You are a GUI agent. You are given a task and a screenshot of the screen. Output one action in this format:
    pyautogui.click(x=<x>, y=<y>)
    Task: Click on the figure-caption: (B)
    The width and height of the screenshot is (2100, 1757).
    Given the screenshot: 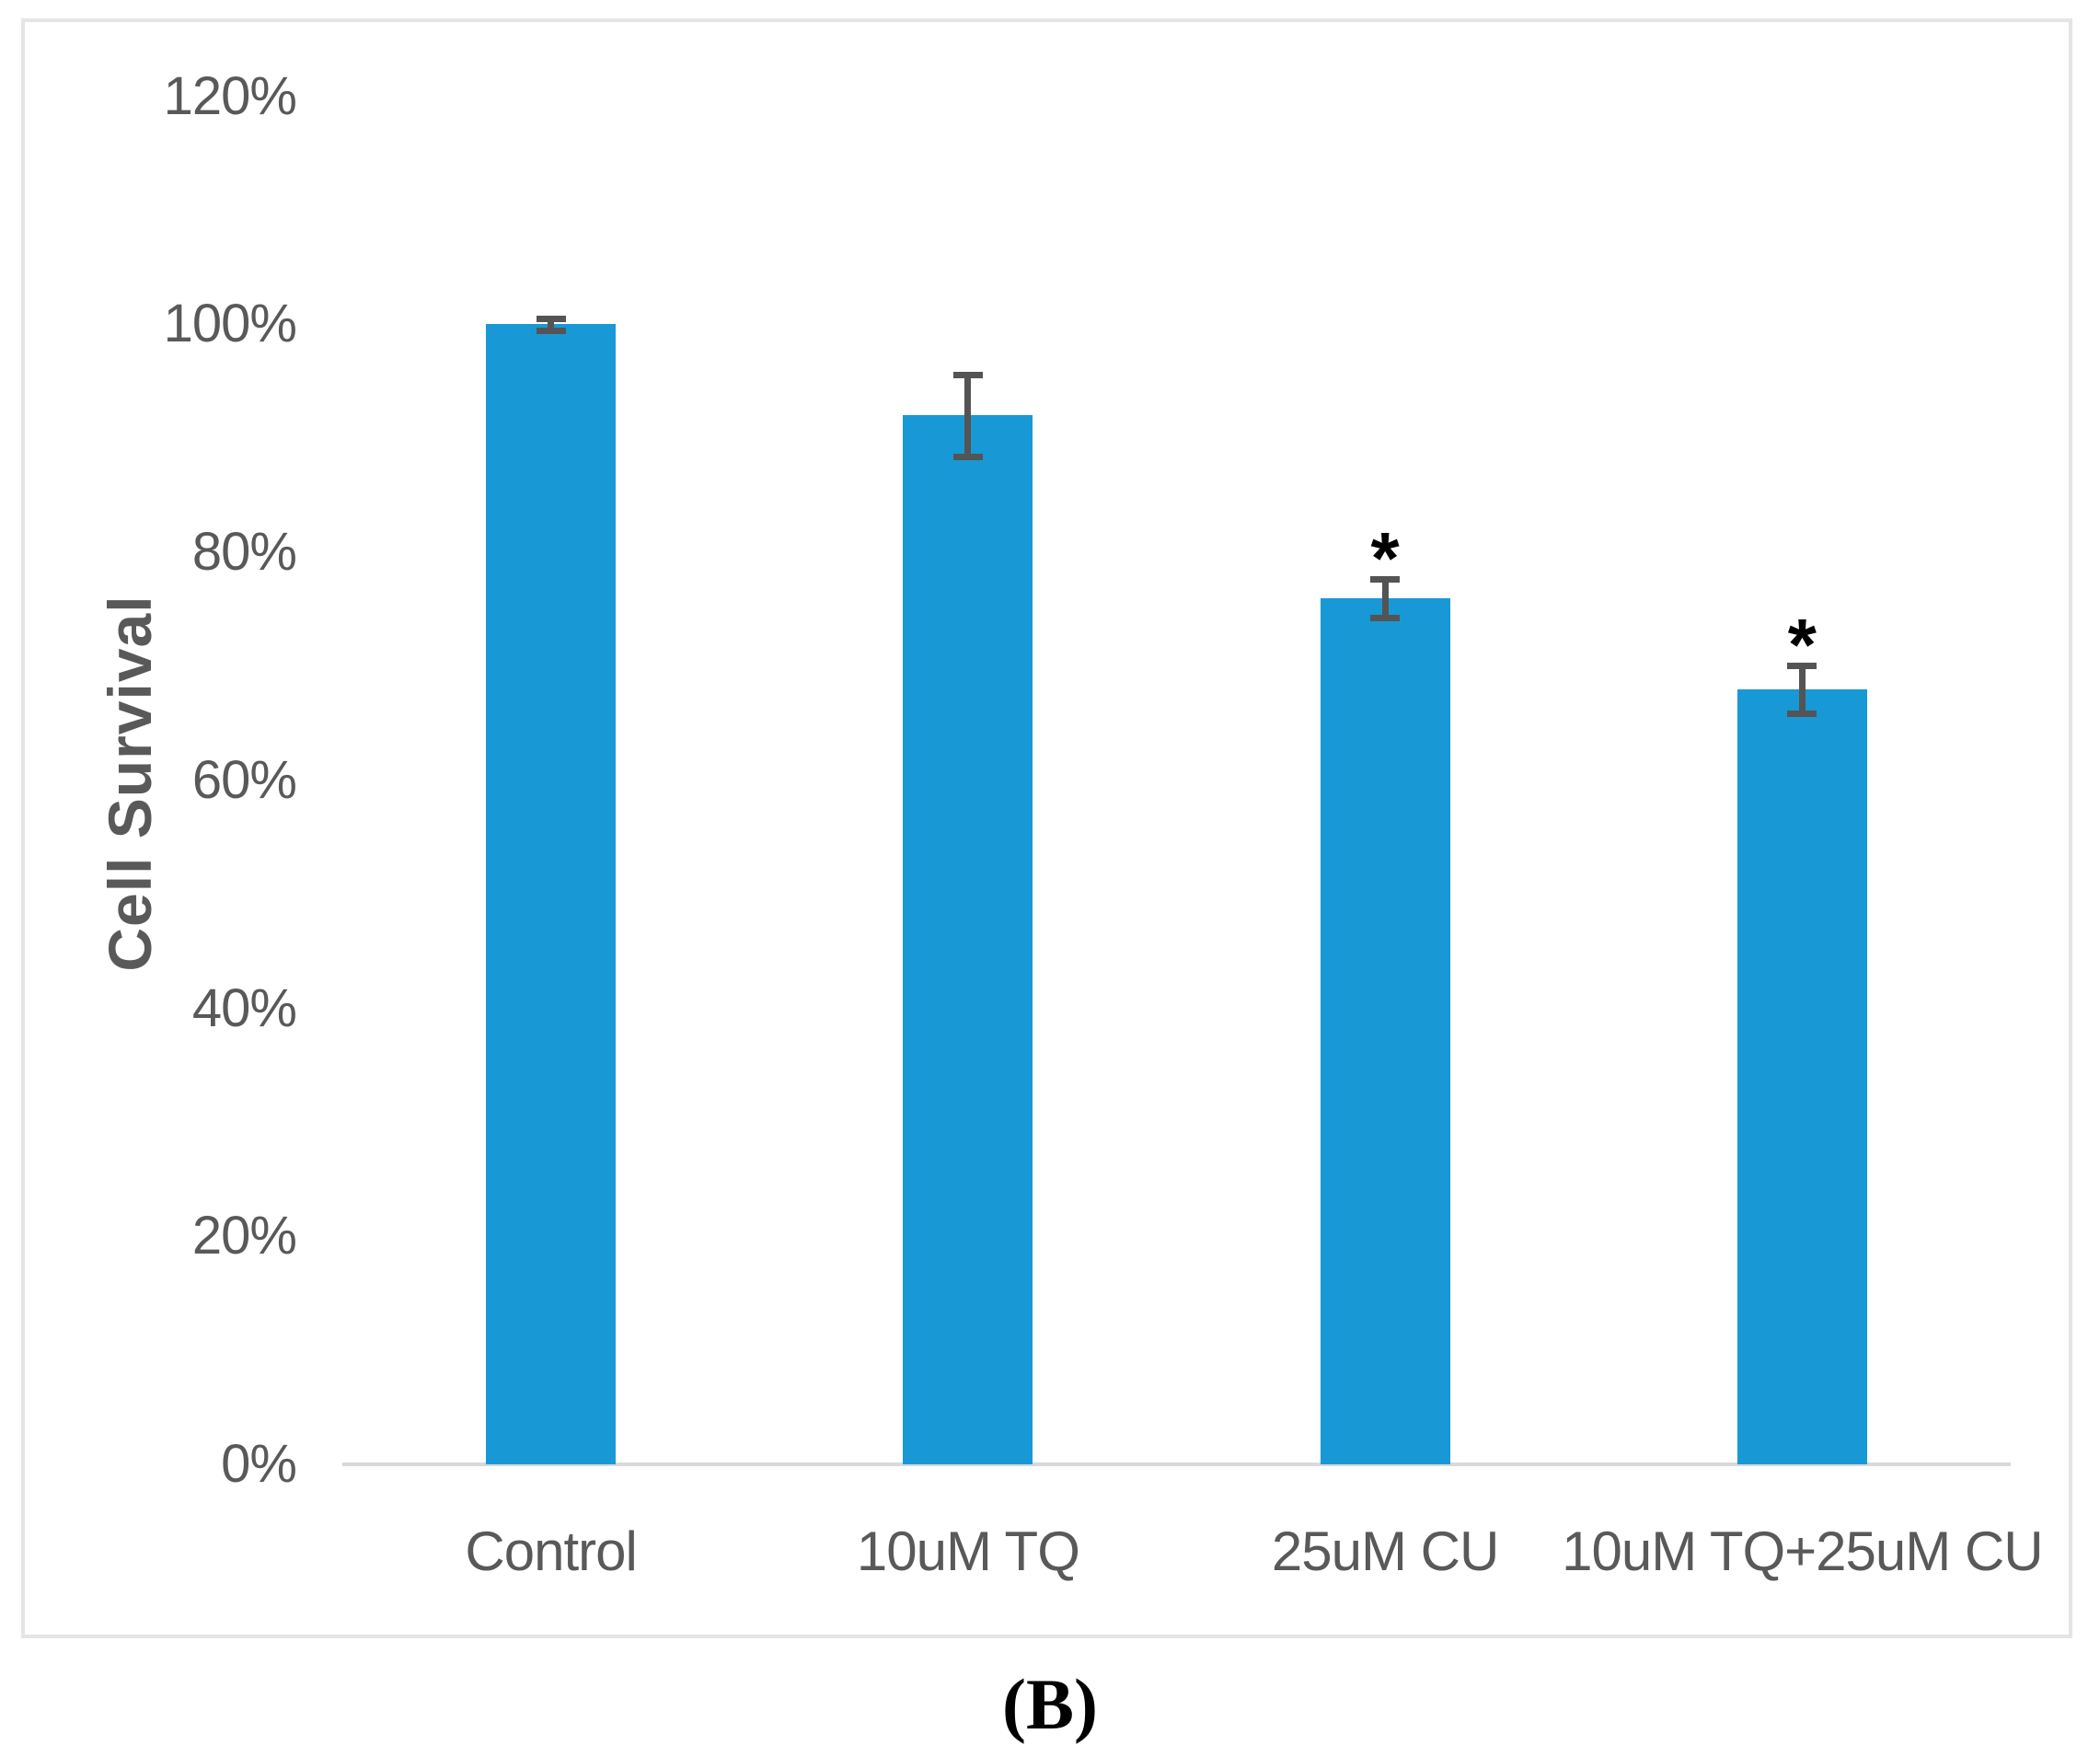 What is the action you would take?
    pyautogui.click(x=1050, y=1704)
    